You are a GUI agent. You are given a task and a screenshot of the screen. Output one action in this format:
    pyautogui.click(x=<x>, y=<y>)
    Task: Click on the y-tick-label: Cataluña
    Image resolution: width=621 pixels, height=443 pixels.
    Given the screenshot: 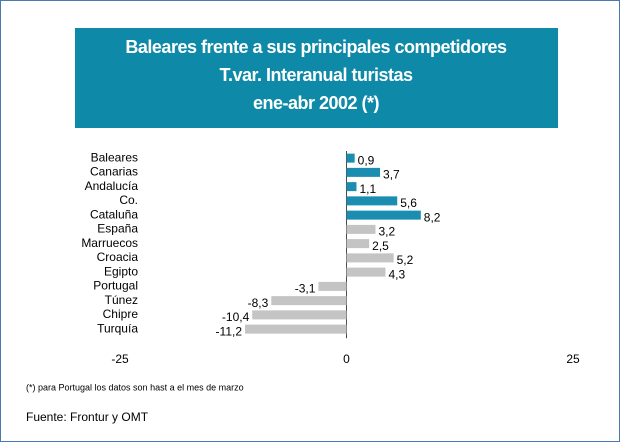 What is the action you would take?
    pyautogui.click(x=114, y=214)
    